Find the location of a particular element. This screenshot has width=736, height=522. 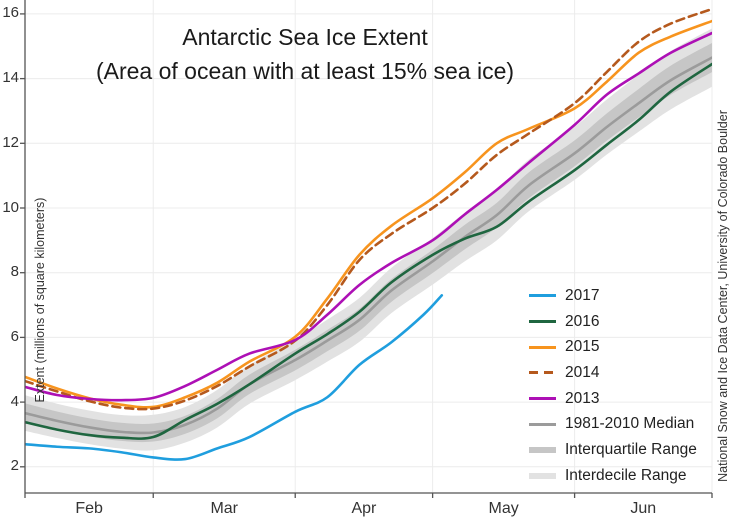

legend-label: 2015 is located at coordinates (582, 347).